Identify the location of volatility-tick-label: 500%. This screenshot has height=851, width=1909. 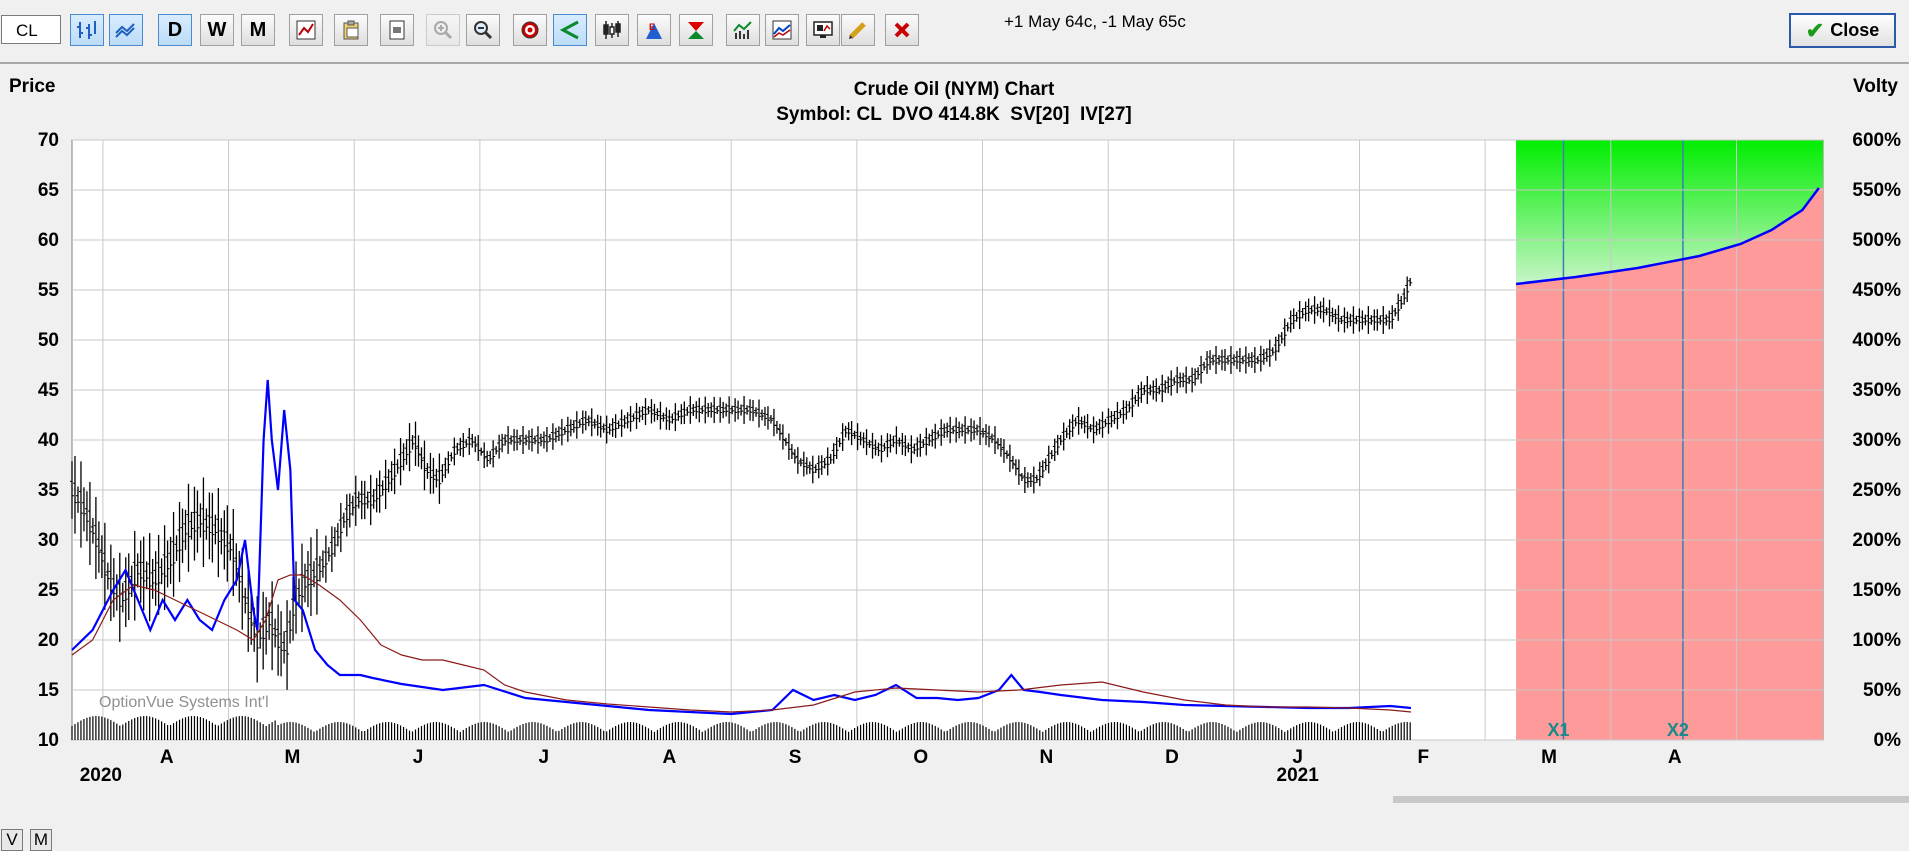
(1876, 240).